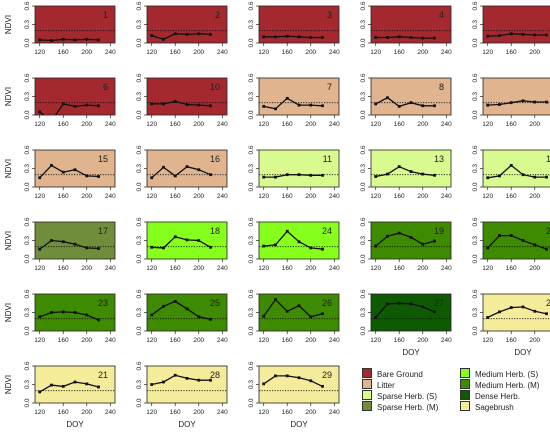 The width and height of the screenshot is (550, 438). I want to click on panel-11: 11 0.0 0.3 0.6 120 160 200 240, so click(294, 172).